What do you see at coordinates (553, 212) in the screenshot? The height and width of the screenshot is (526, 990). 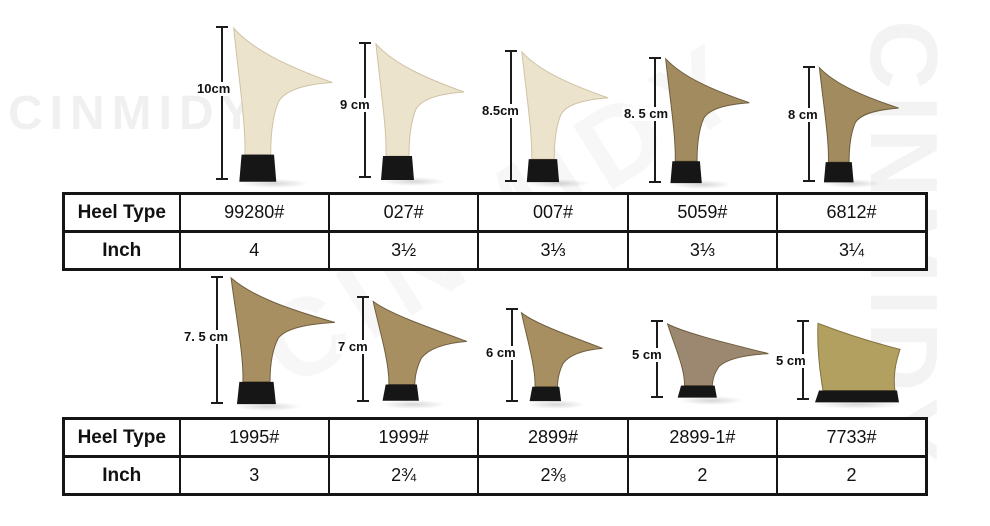 I see `heel-type-cell: 007#` at bounding box center [553, 212].